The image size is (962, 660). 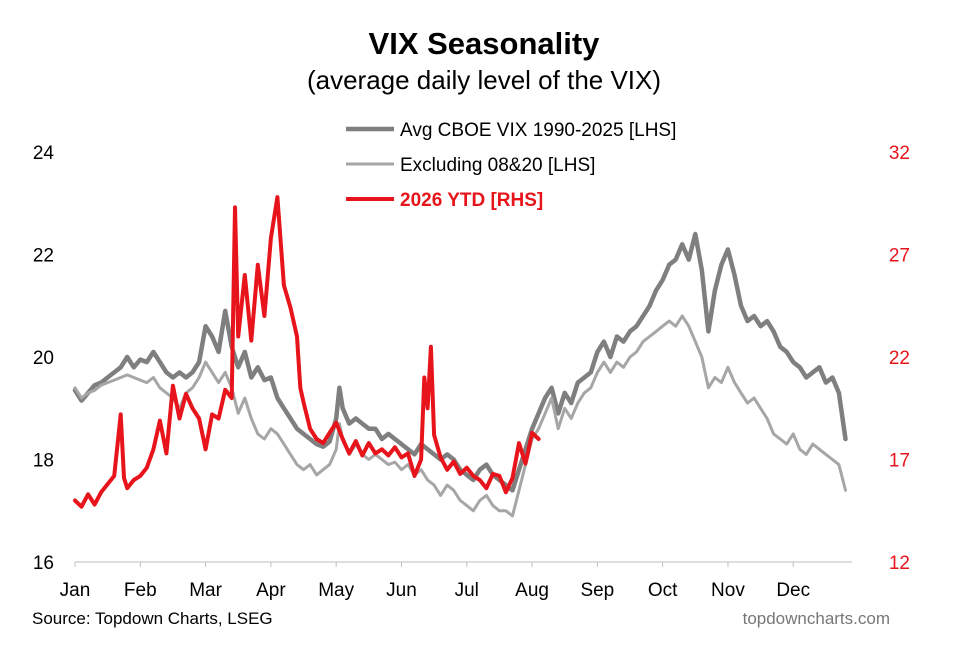 What do you see at coordinates (140, 590) in the screenshot?
I see `x-tick-label: Feb` at bounding box center [140, 590].